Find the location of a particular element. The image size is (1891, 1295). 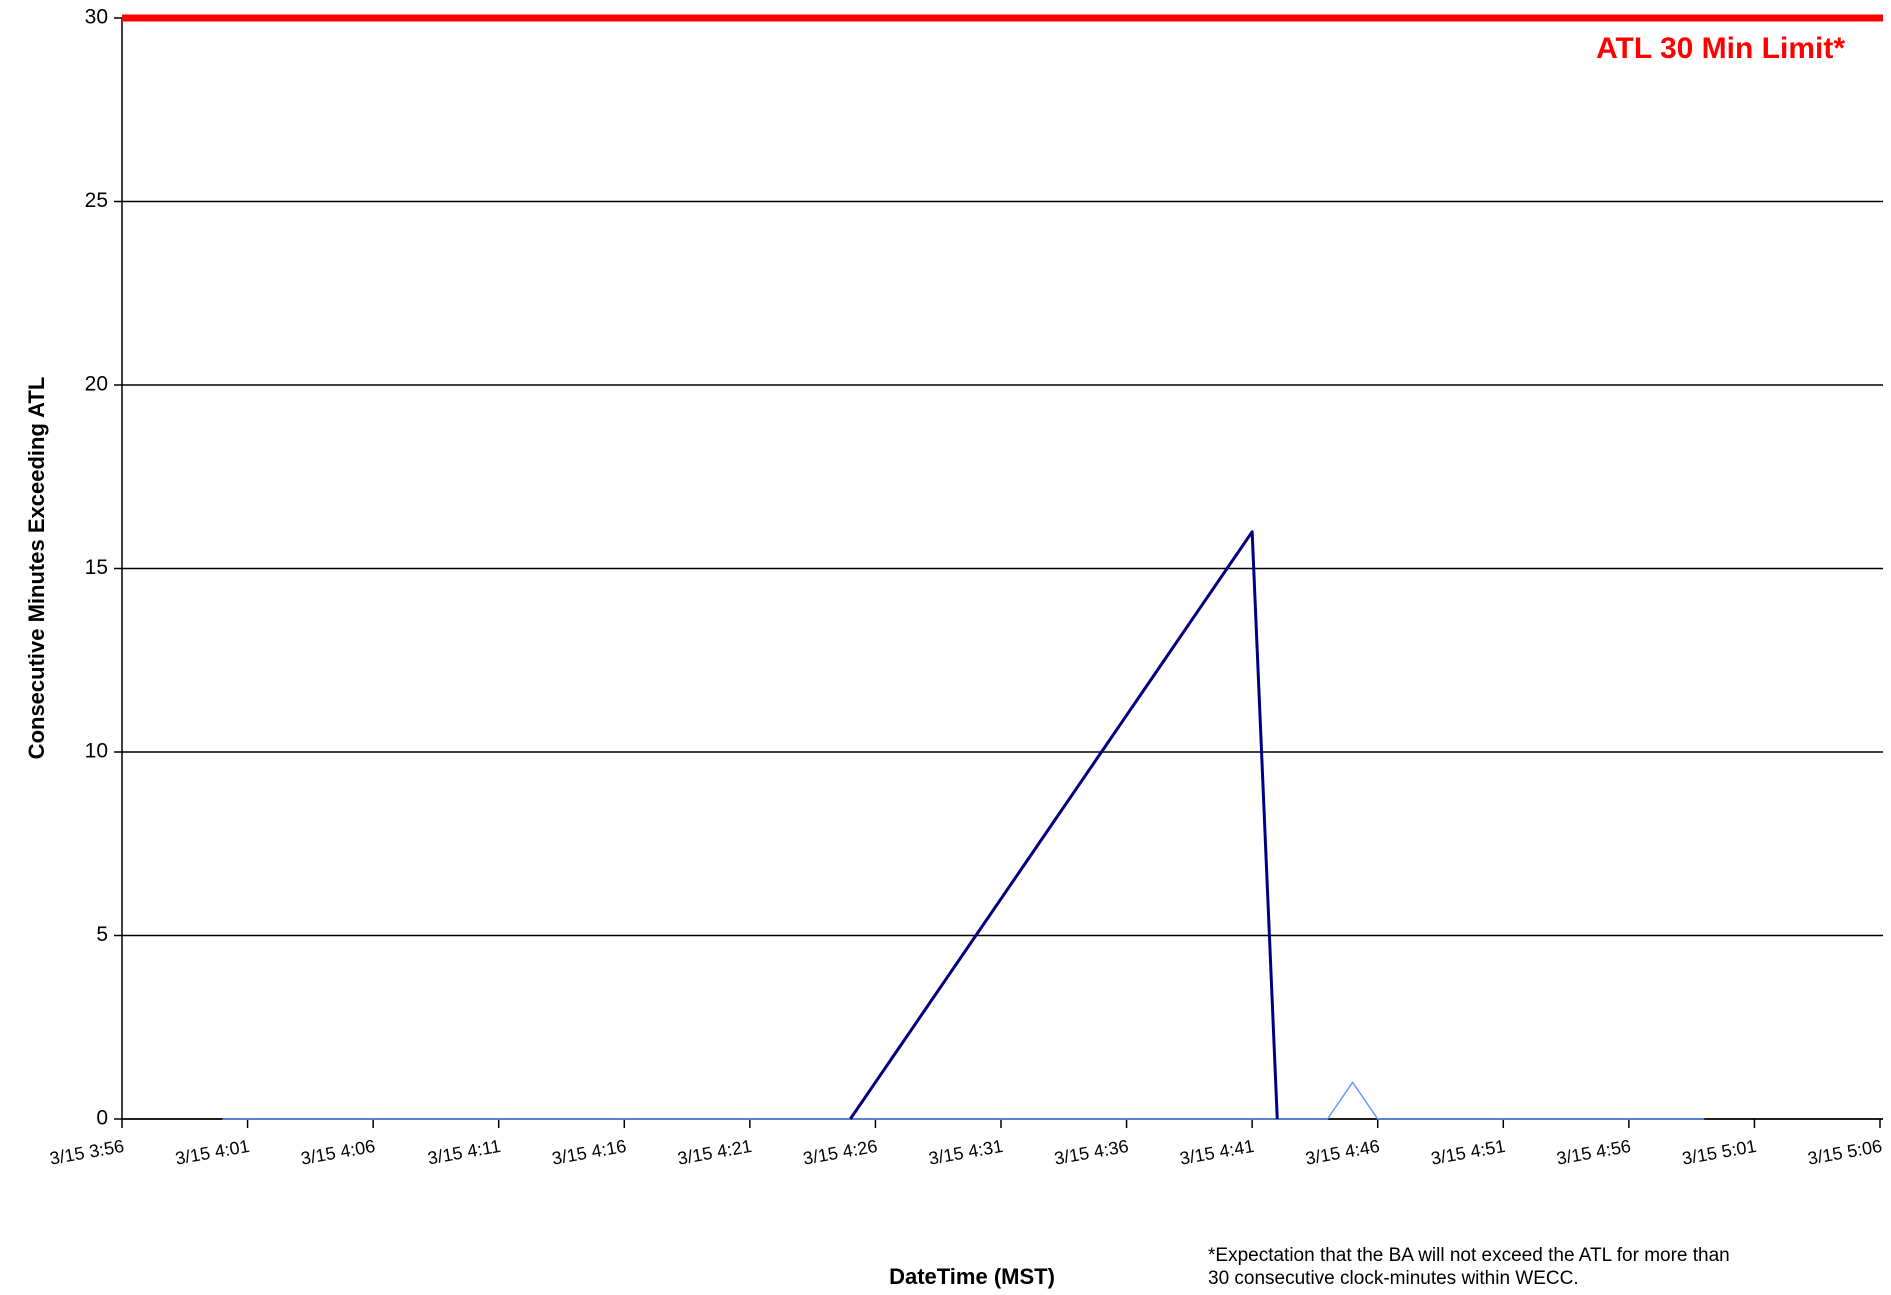

limit-label: ATL 30 Min Limit* is located at coordinates (1720, 48).